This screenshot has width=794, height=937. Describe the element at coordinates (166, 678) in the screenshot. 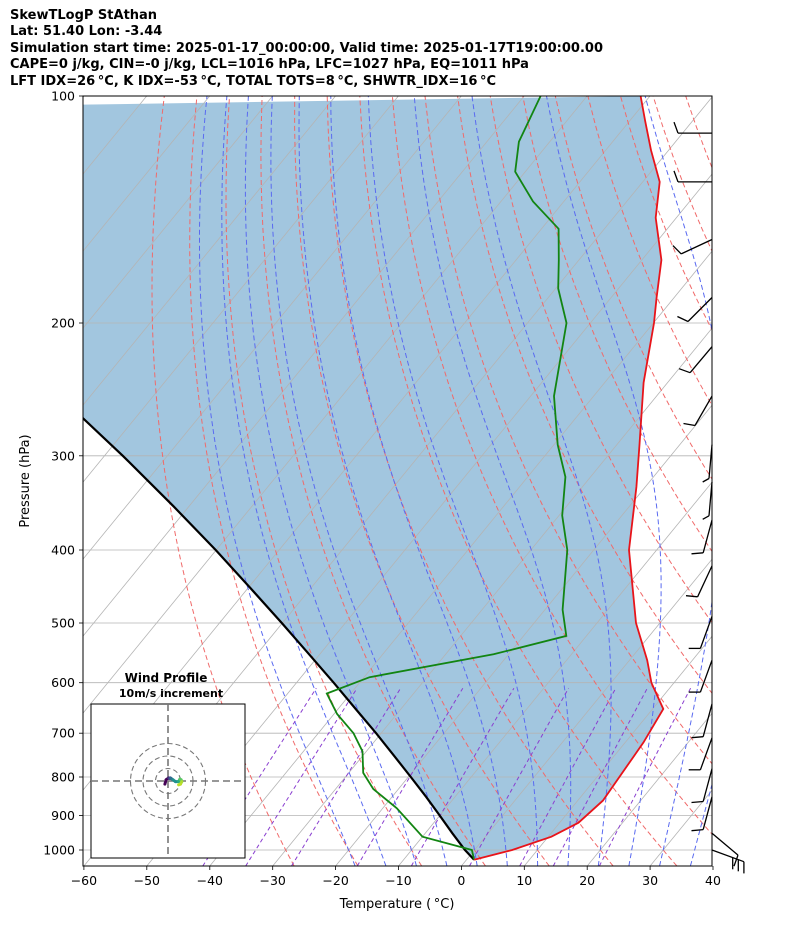

I see `hodograph-title: Wind Profile` at that location.